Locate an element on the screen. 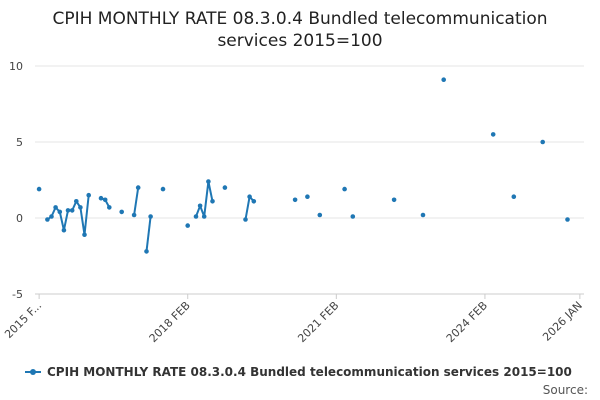 This screenshot has height=400, width=600. legend-swatch-icon is located at coordinates (33, 372).